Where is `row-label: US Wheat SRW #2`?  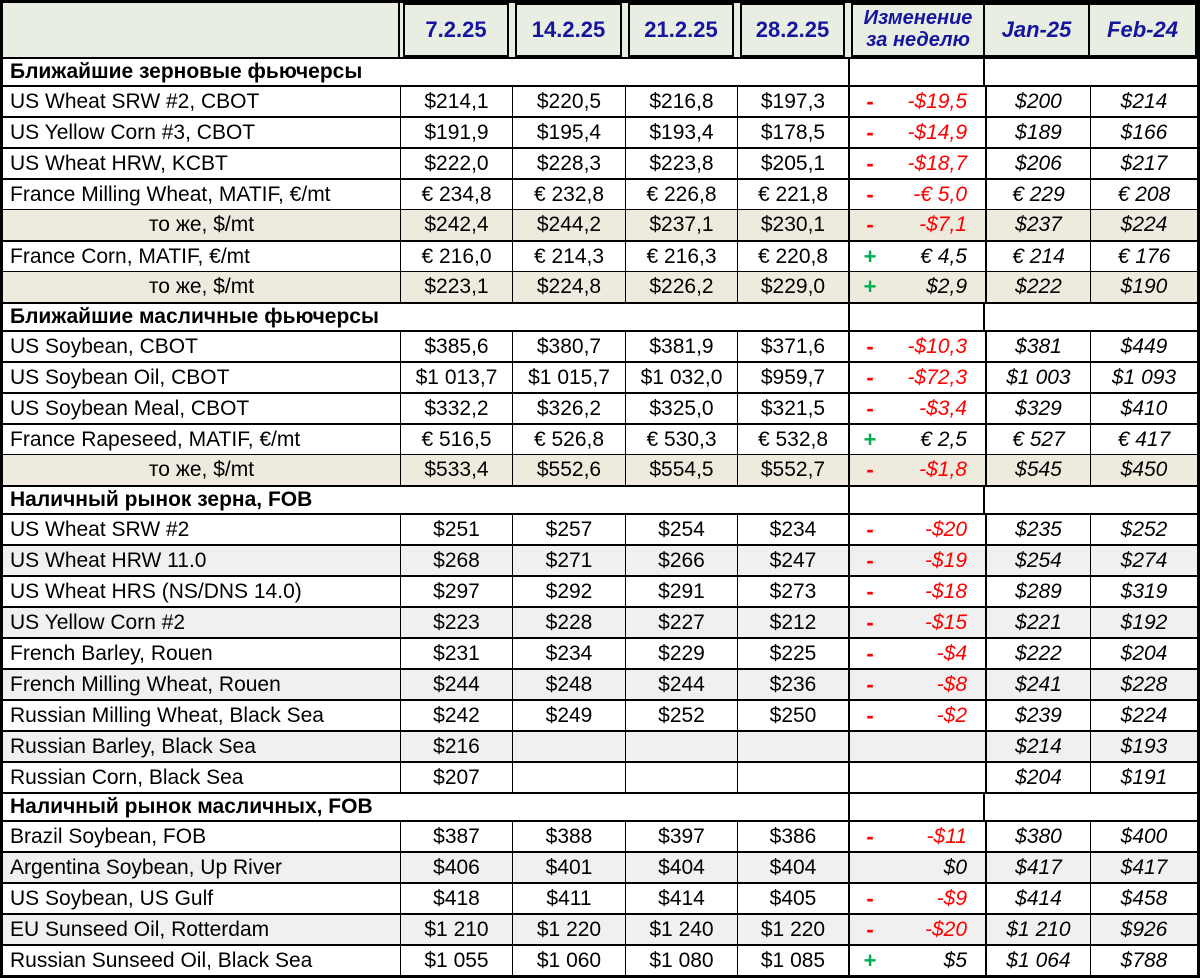 row-label: US Wheat SRW #2 is located at coordinates (100, 529).